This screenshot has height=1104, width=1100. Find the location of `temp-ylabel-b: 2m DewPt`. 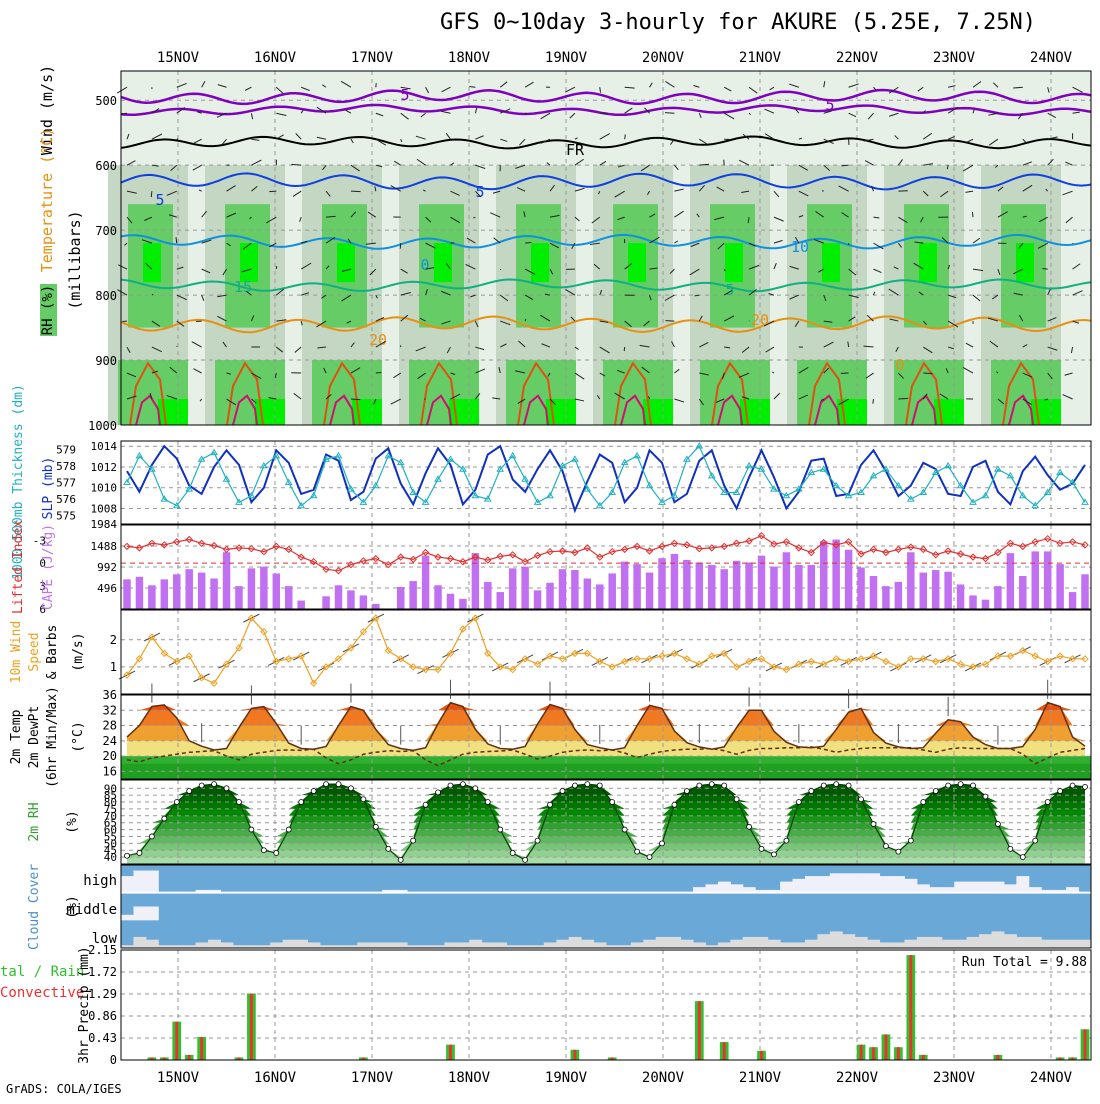

temp-ylabel-b: 2m DewPt is located at coordinates (34, 737).